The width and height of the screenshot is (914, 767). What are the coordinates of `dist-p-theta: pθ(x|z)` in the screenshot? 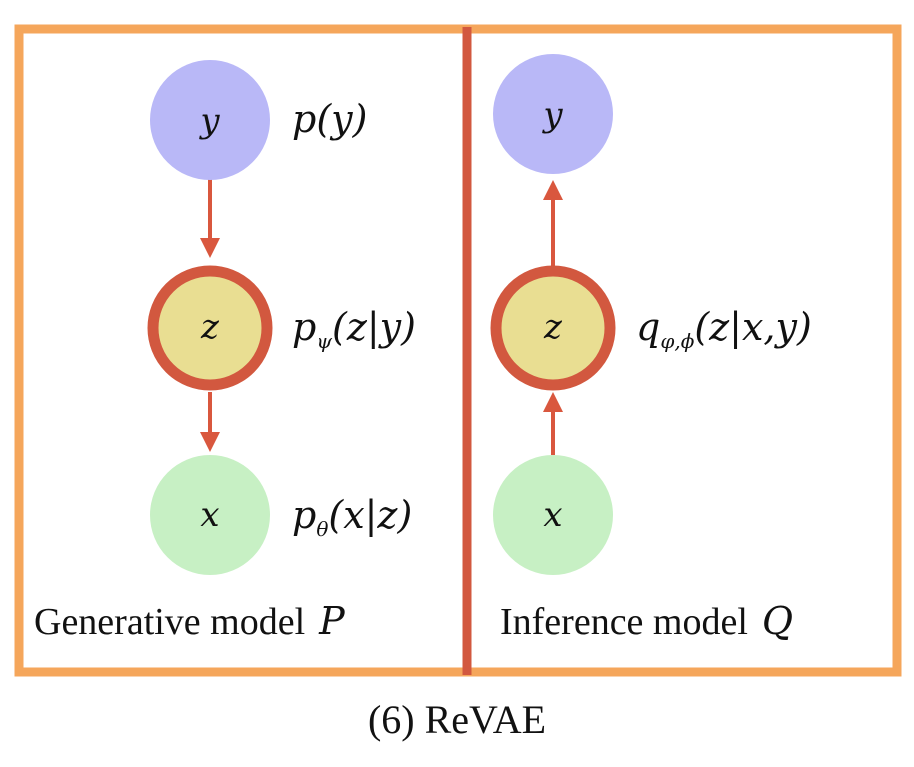 It's located at (352, 517).